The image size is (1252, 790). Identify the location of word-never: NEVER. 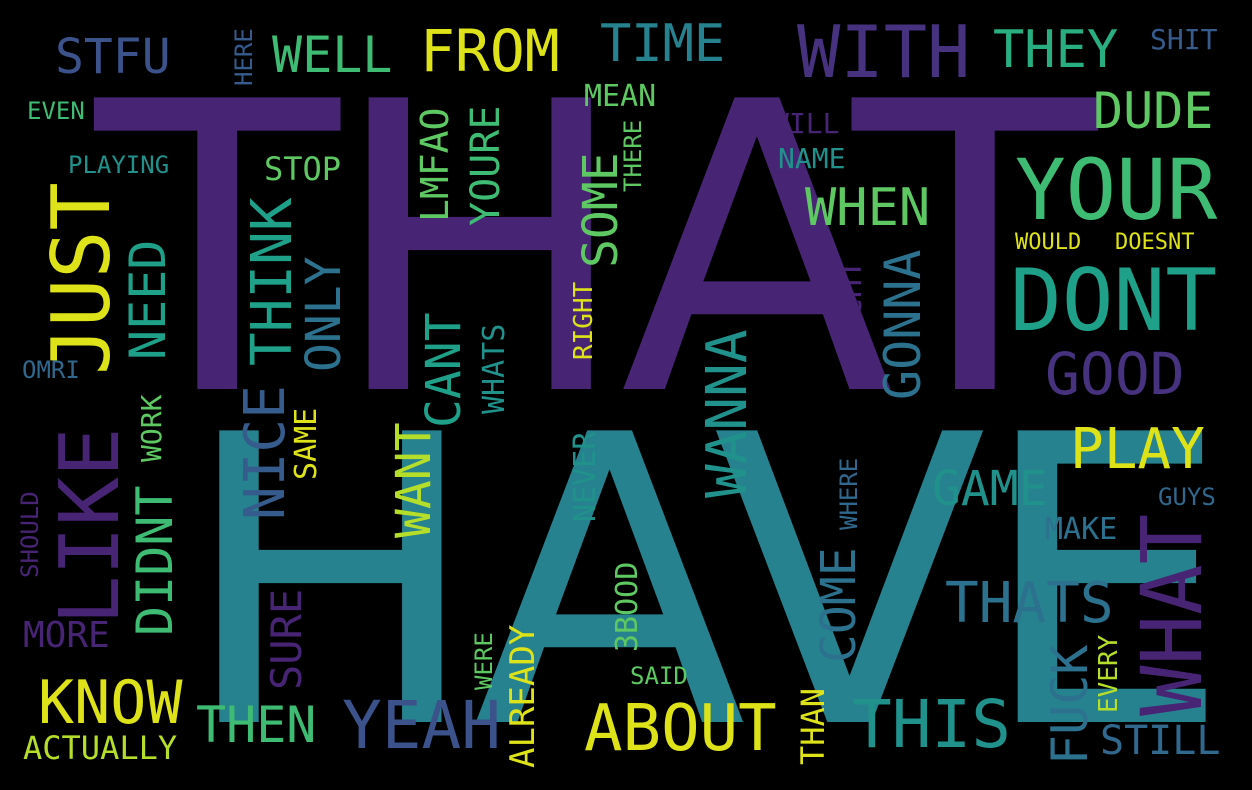
(585, 476).